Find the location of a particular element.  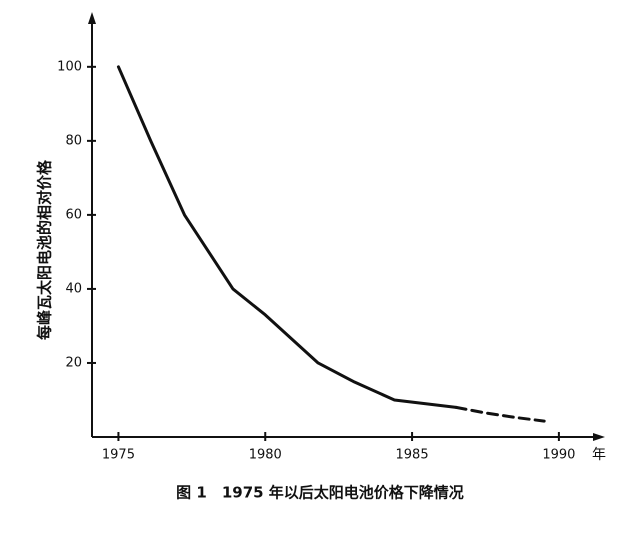

x-tick-label: 1975 is located at coordinates (118, 455).